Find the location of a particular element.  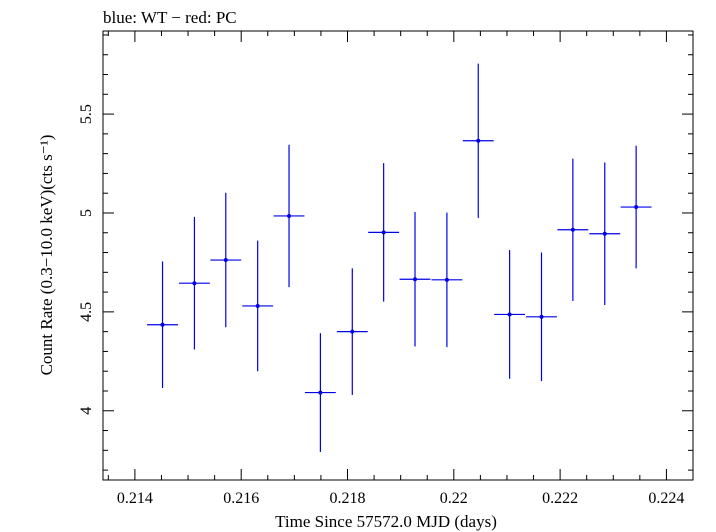

x-tick-label: 0.224 is located at coordinates (666, 498).